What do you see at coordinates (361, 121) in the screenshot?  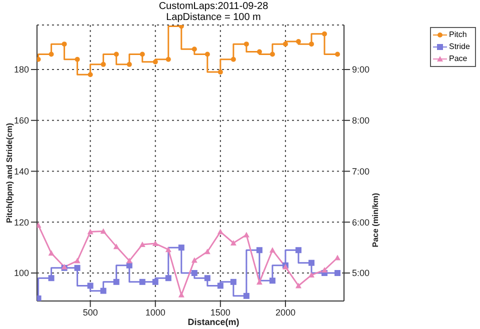 I see `y2-tick-label: 8:00` at bounding box center [361, 121].